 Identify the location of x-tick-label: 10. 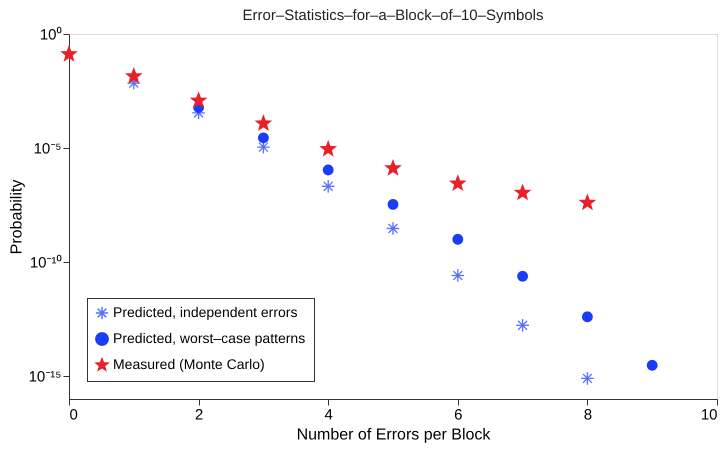
(709, 415).